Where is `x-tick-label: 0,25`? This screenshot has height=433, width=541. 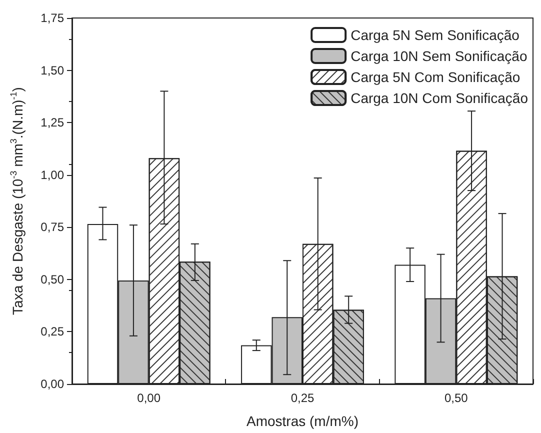 x-tick-label: 0,25 is located at coordinates (302, 398).